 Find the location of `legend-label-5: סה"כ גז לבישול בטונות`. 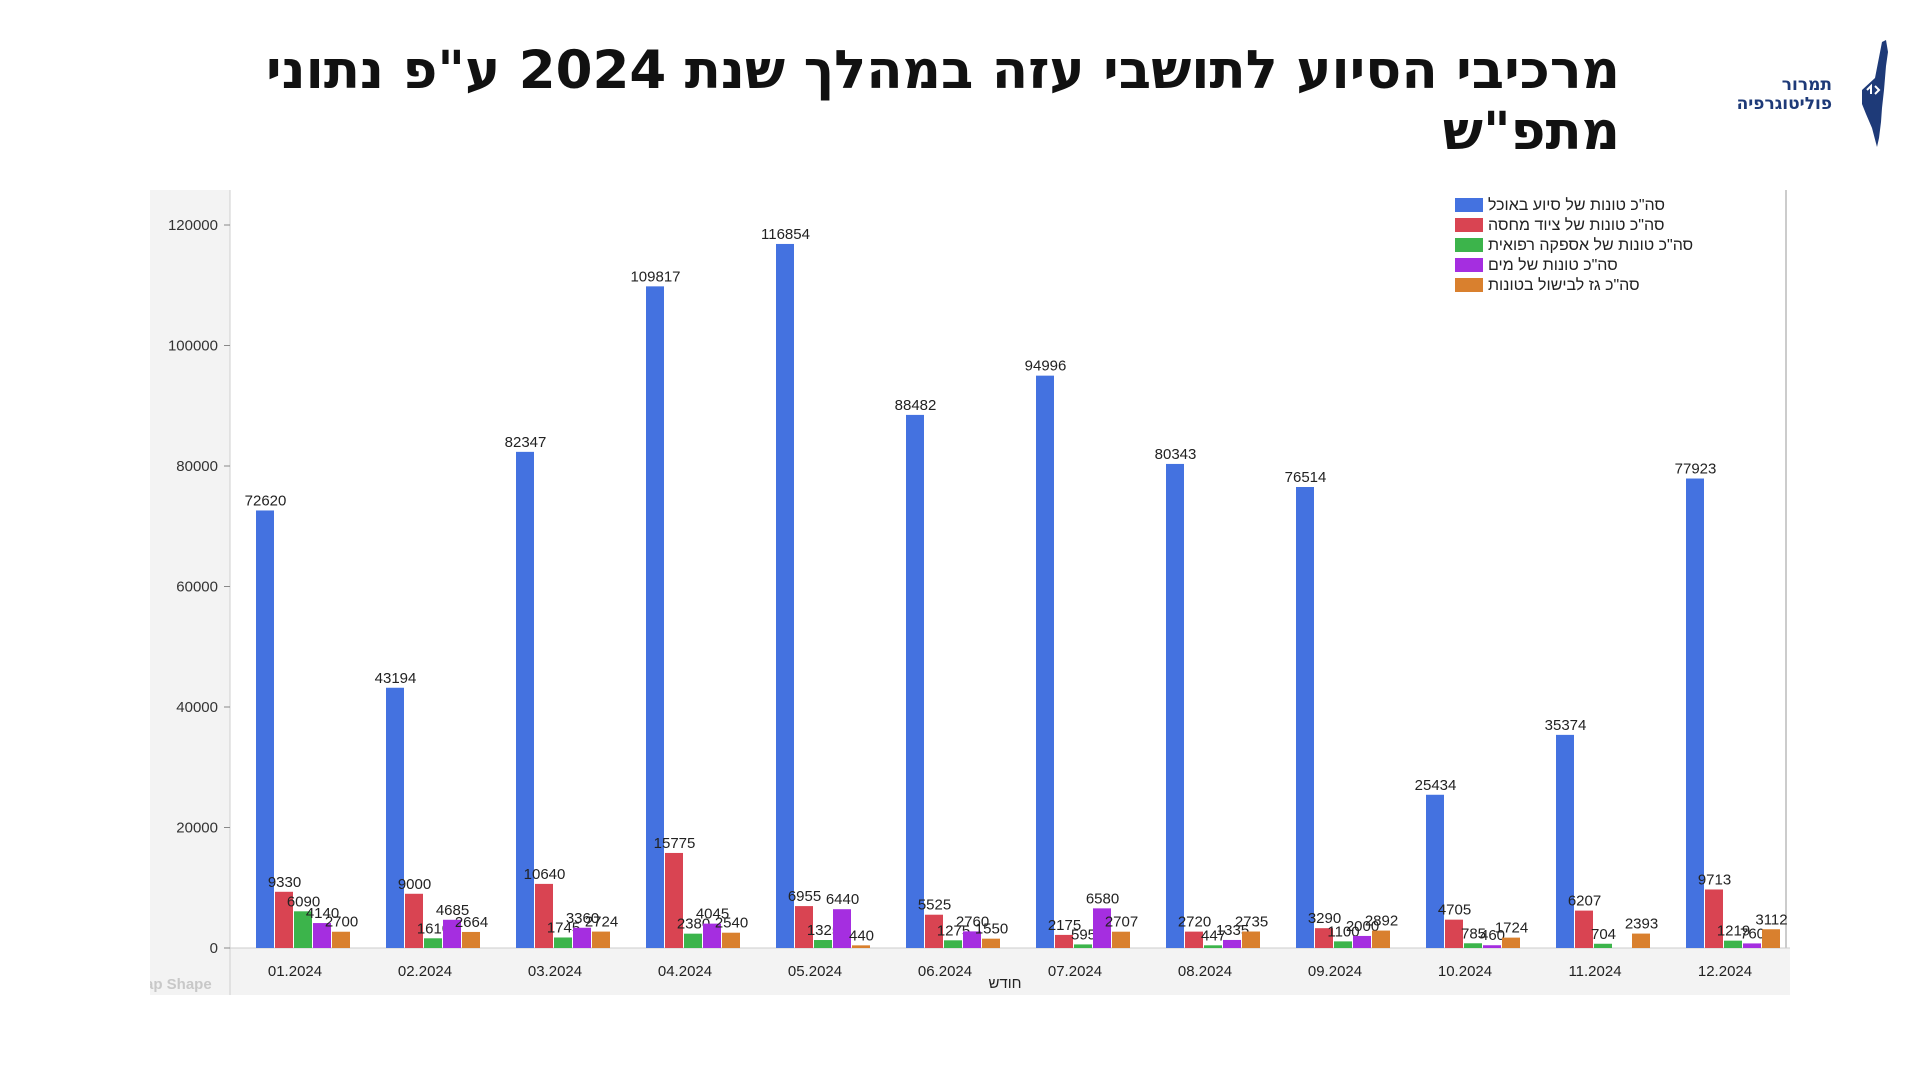

legend-label-5: סה"כ גז לבישול בטונות is located at coordinates (1564, 285).